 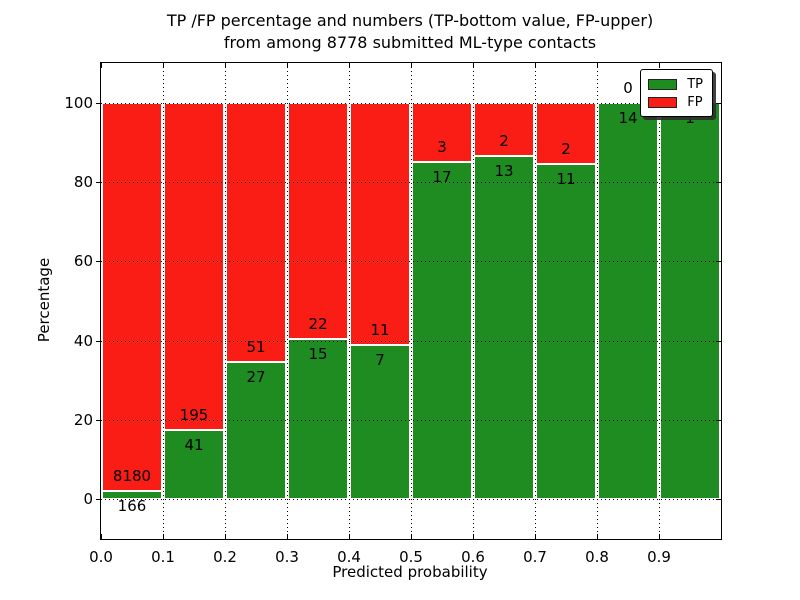 What do you see at coordinates (504, 170) in the screenshot?
I see `bar-label-tp: 13` at bounding box center [504, 170].